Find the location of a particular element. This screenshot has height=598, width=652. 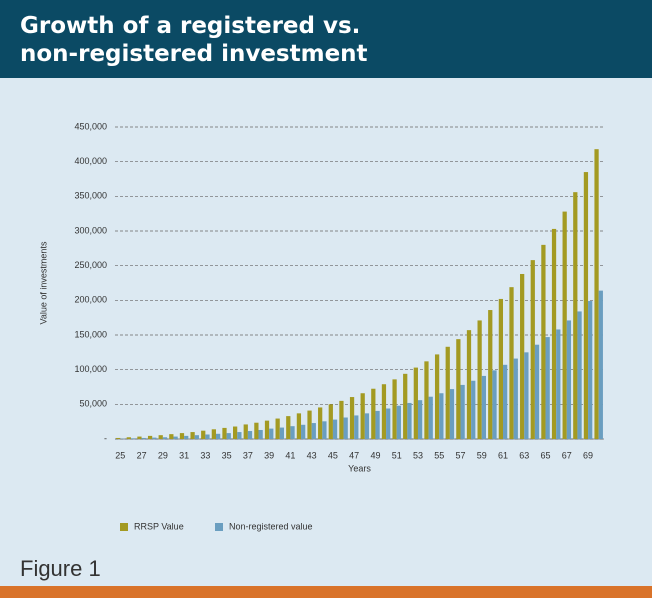

y-tick-label: 100,000 is located at coordinates (90, 369).